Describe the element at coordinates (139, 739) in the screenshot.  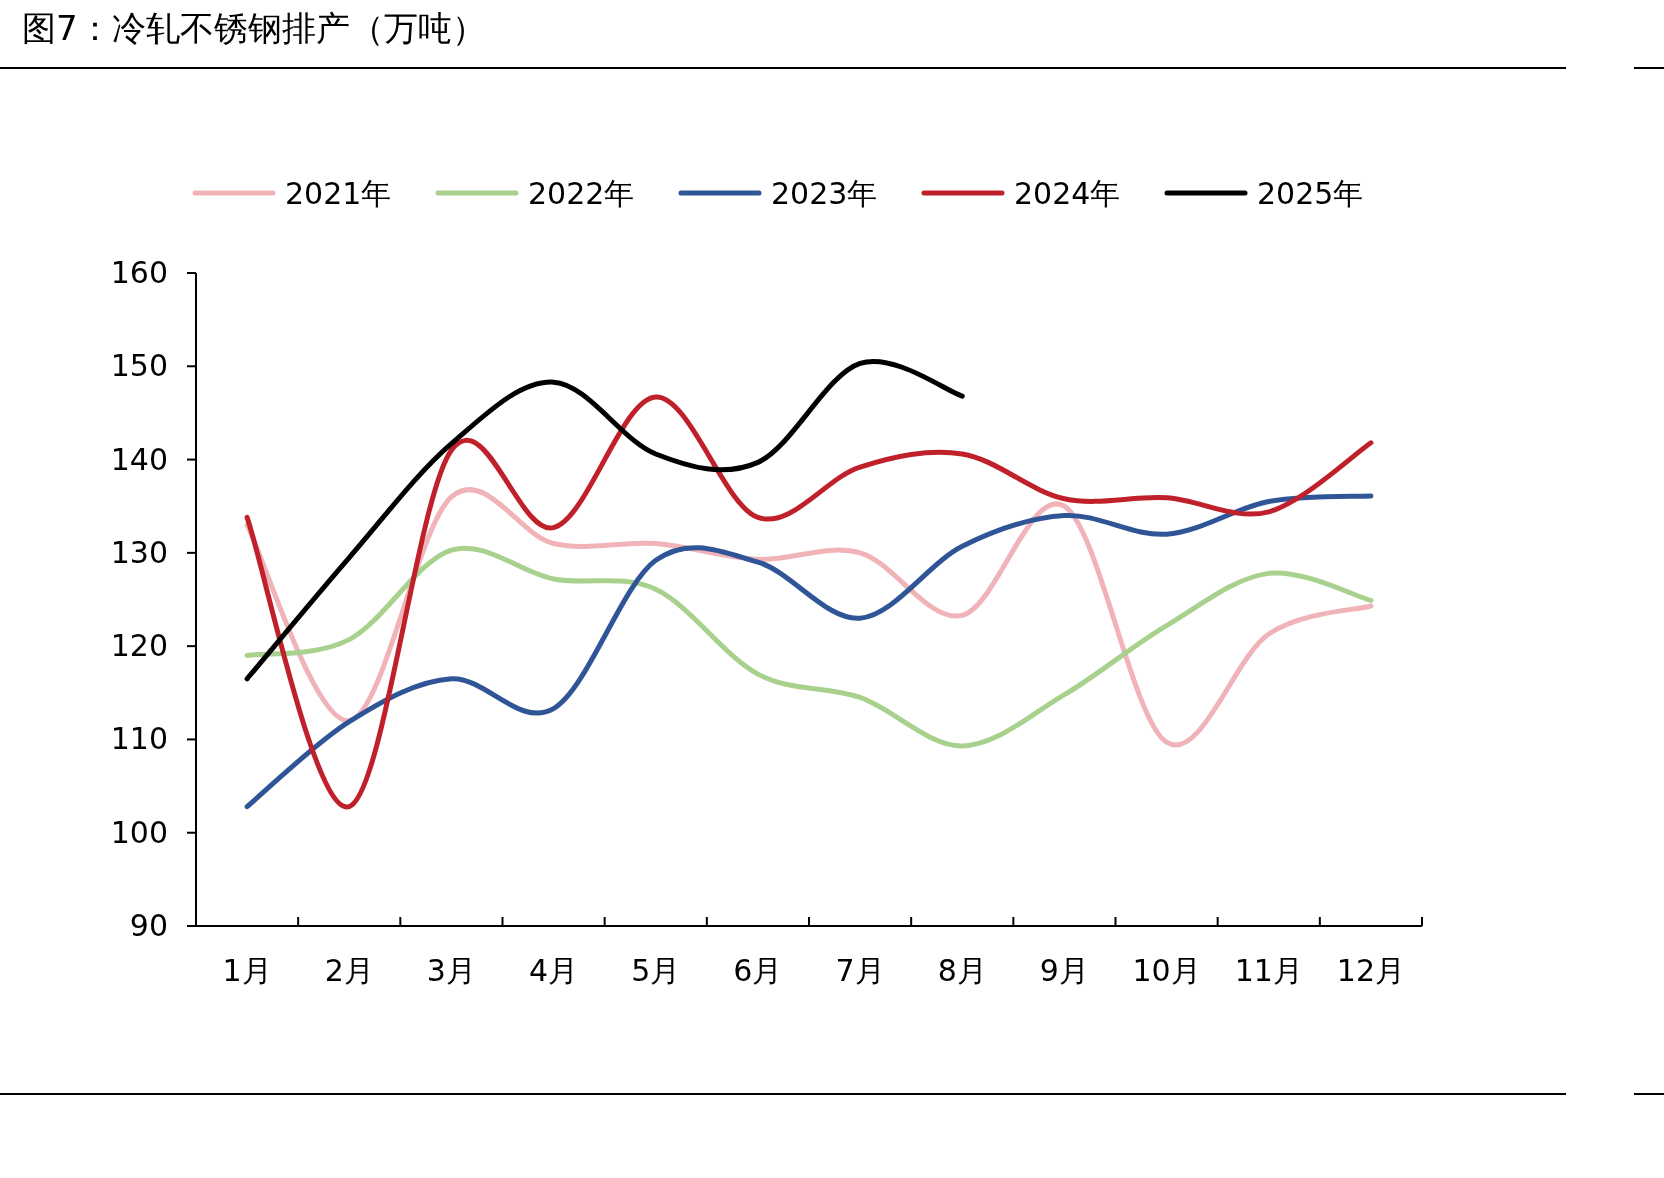
I see `y-tick-label: 110` at that location.